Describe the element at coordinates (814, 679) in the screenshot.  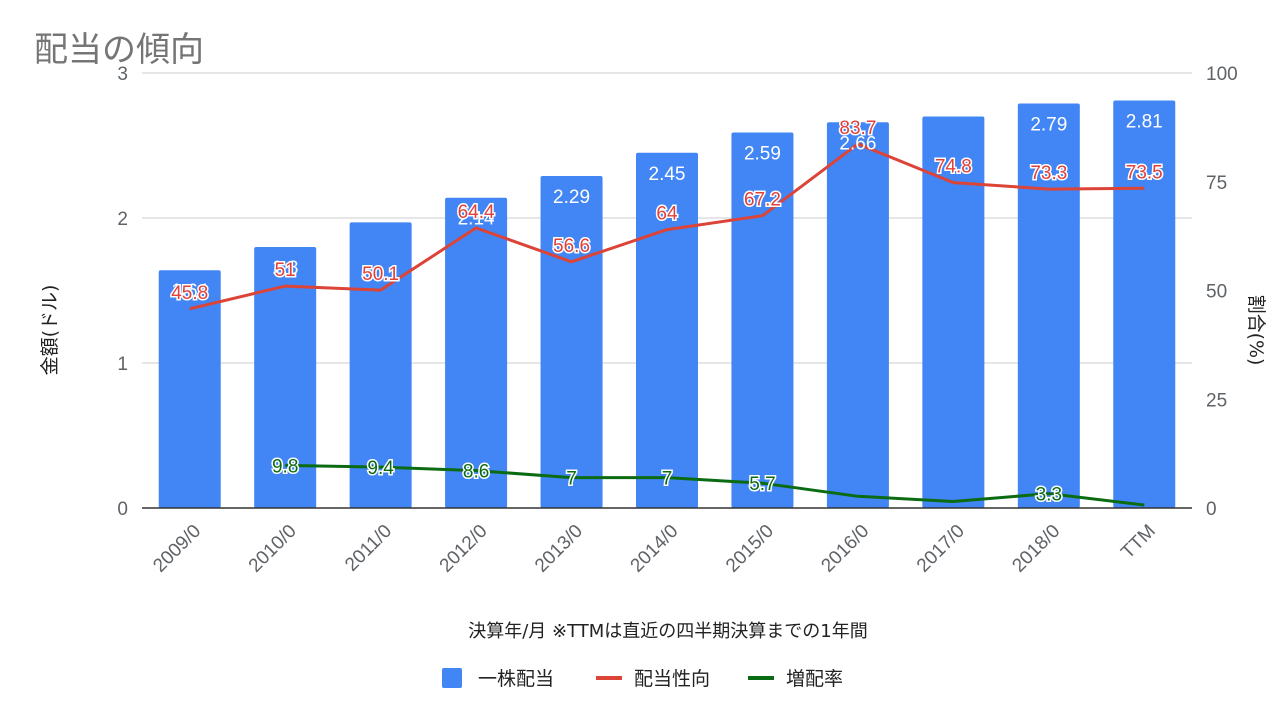
I see `legend-label: 増配率` at that location.